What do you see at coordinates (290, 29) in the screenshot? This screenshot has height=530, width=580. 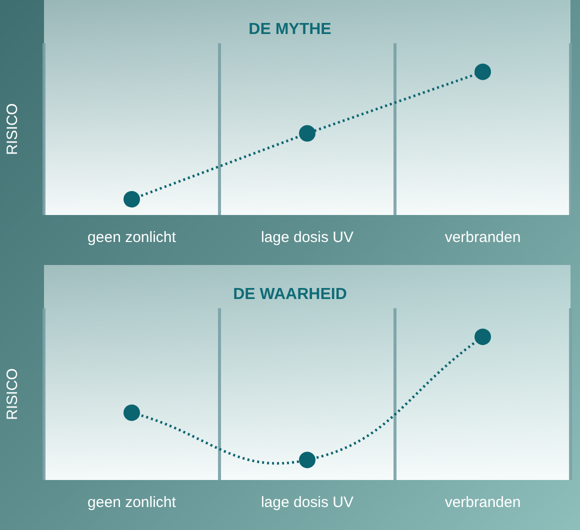 I see `chart-title: DE MYTHE` at bounding box center [290, 29].